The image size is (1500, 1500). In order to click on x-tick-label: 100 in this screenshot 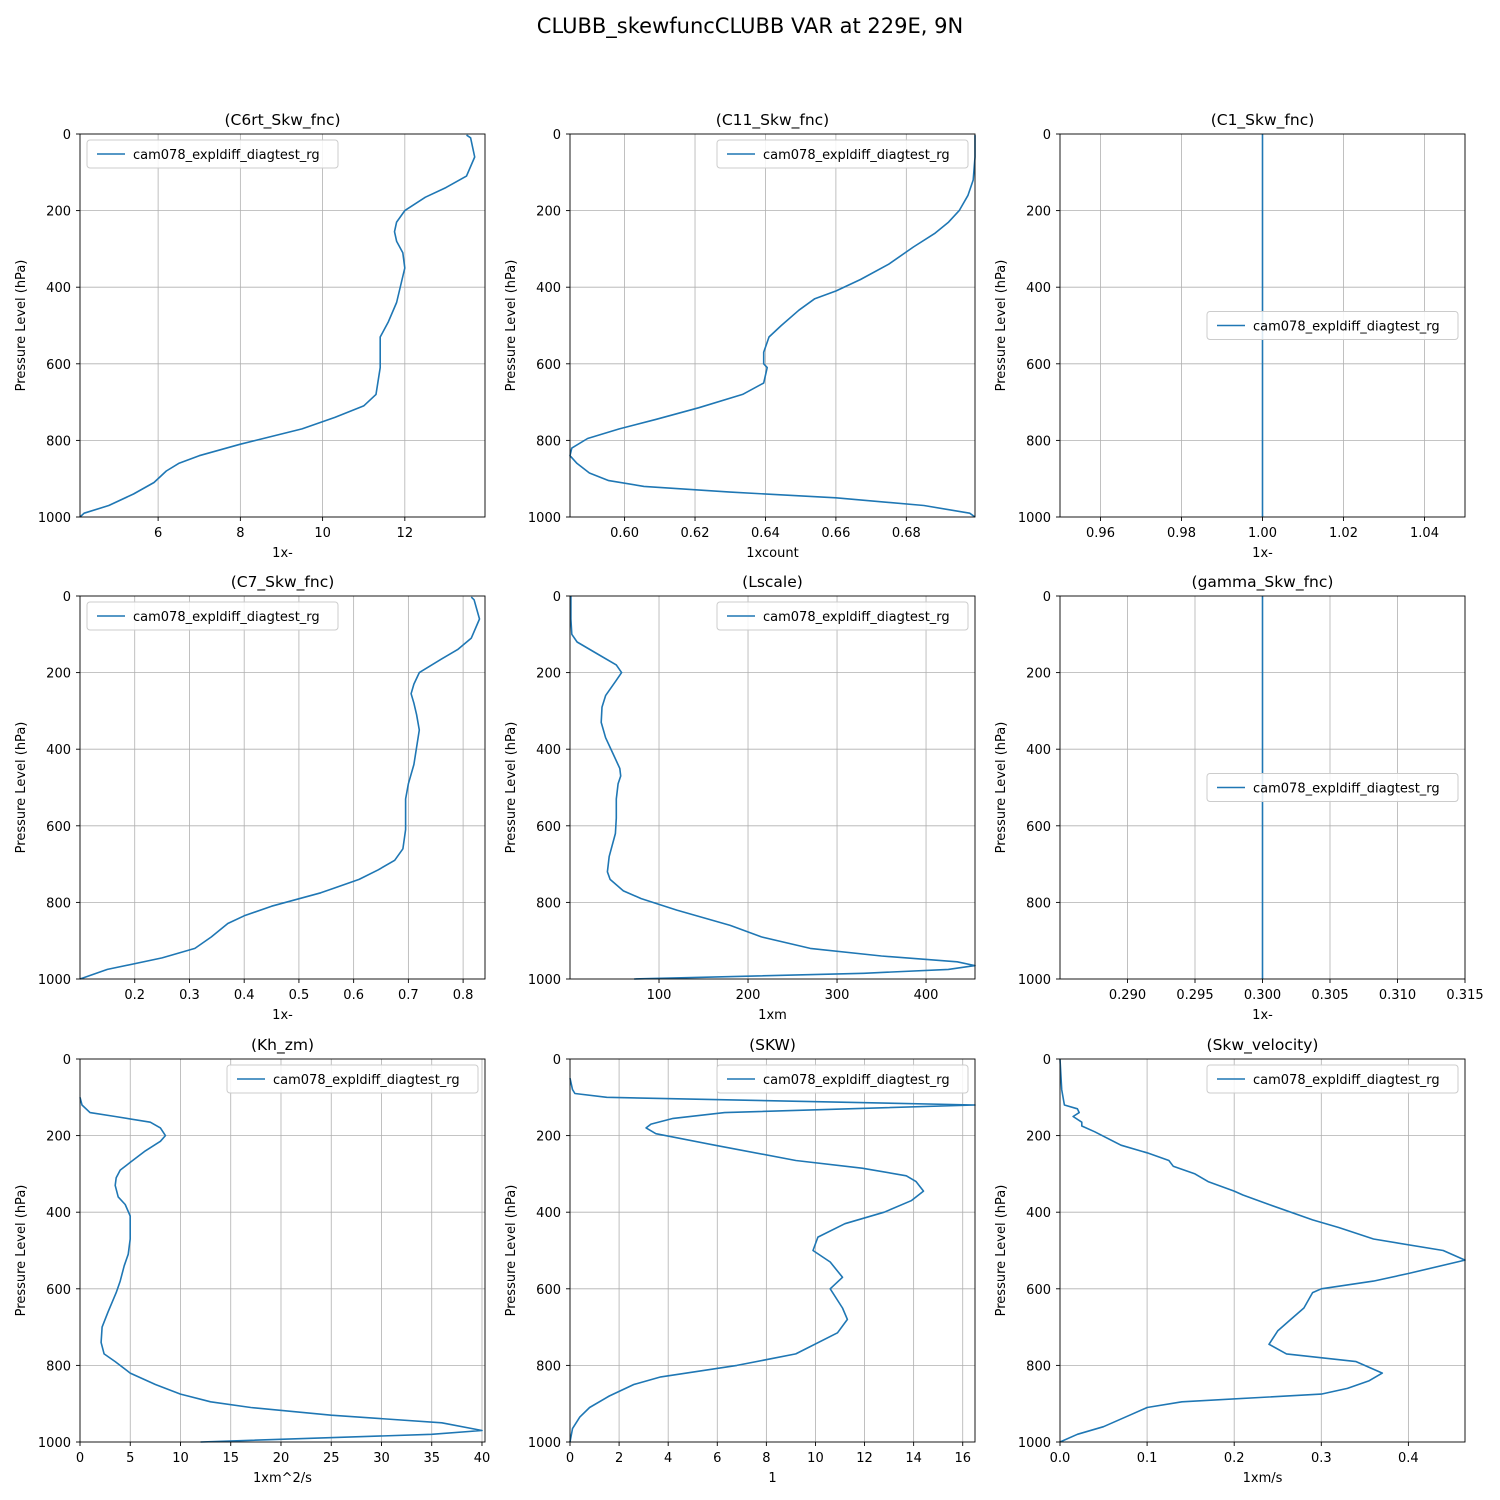, I will do `click(659, 995)`.